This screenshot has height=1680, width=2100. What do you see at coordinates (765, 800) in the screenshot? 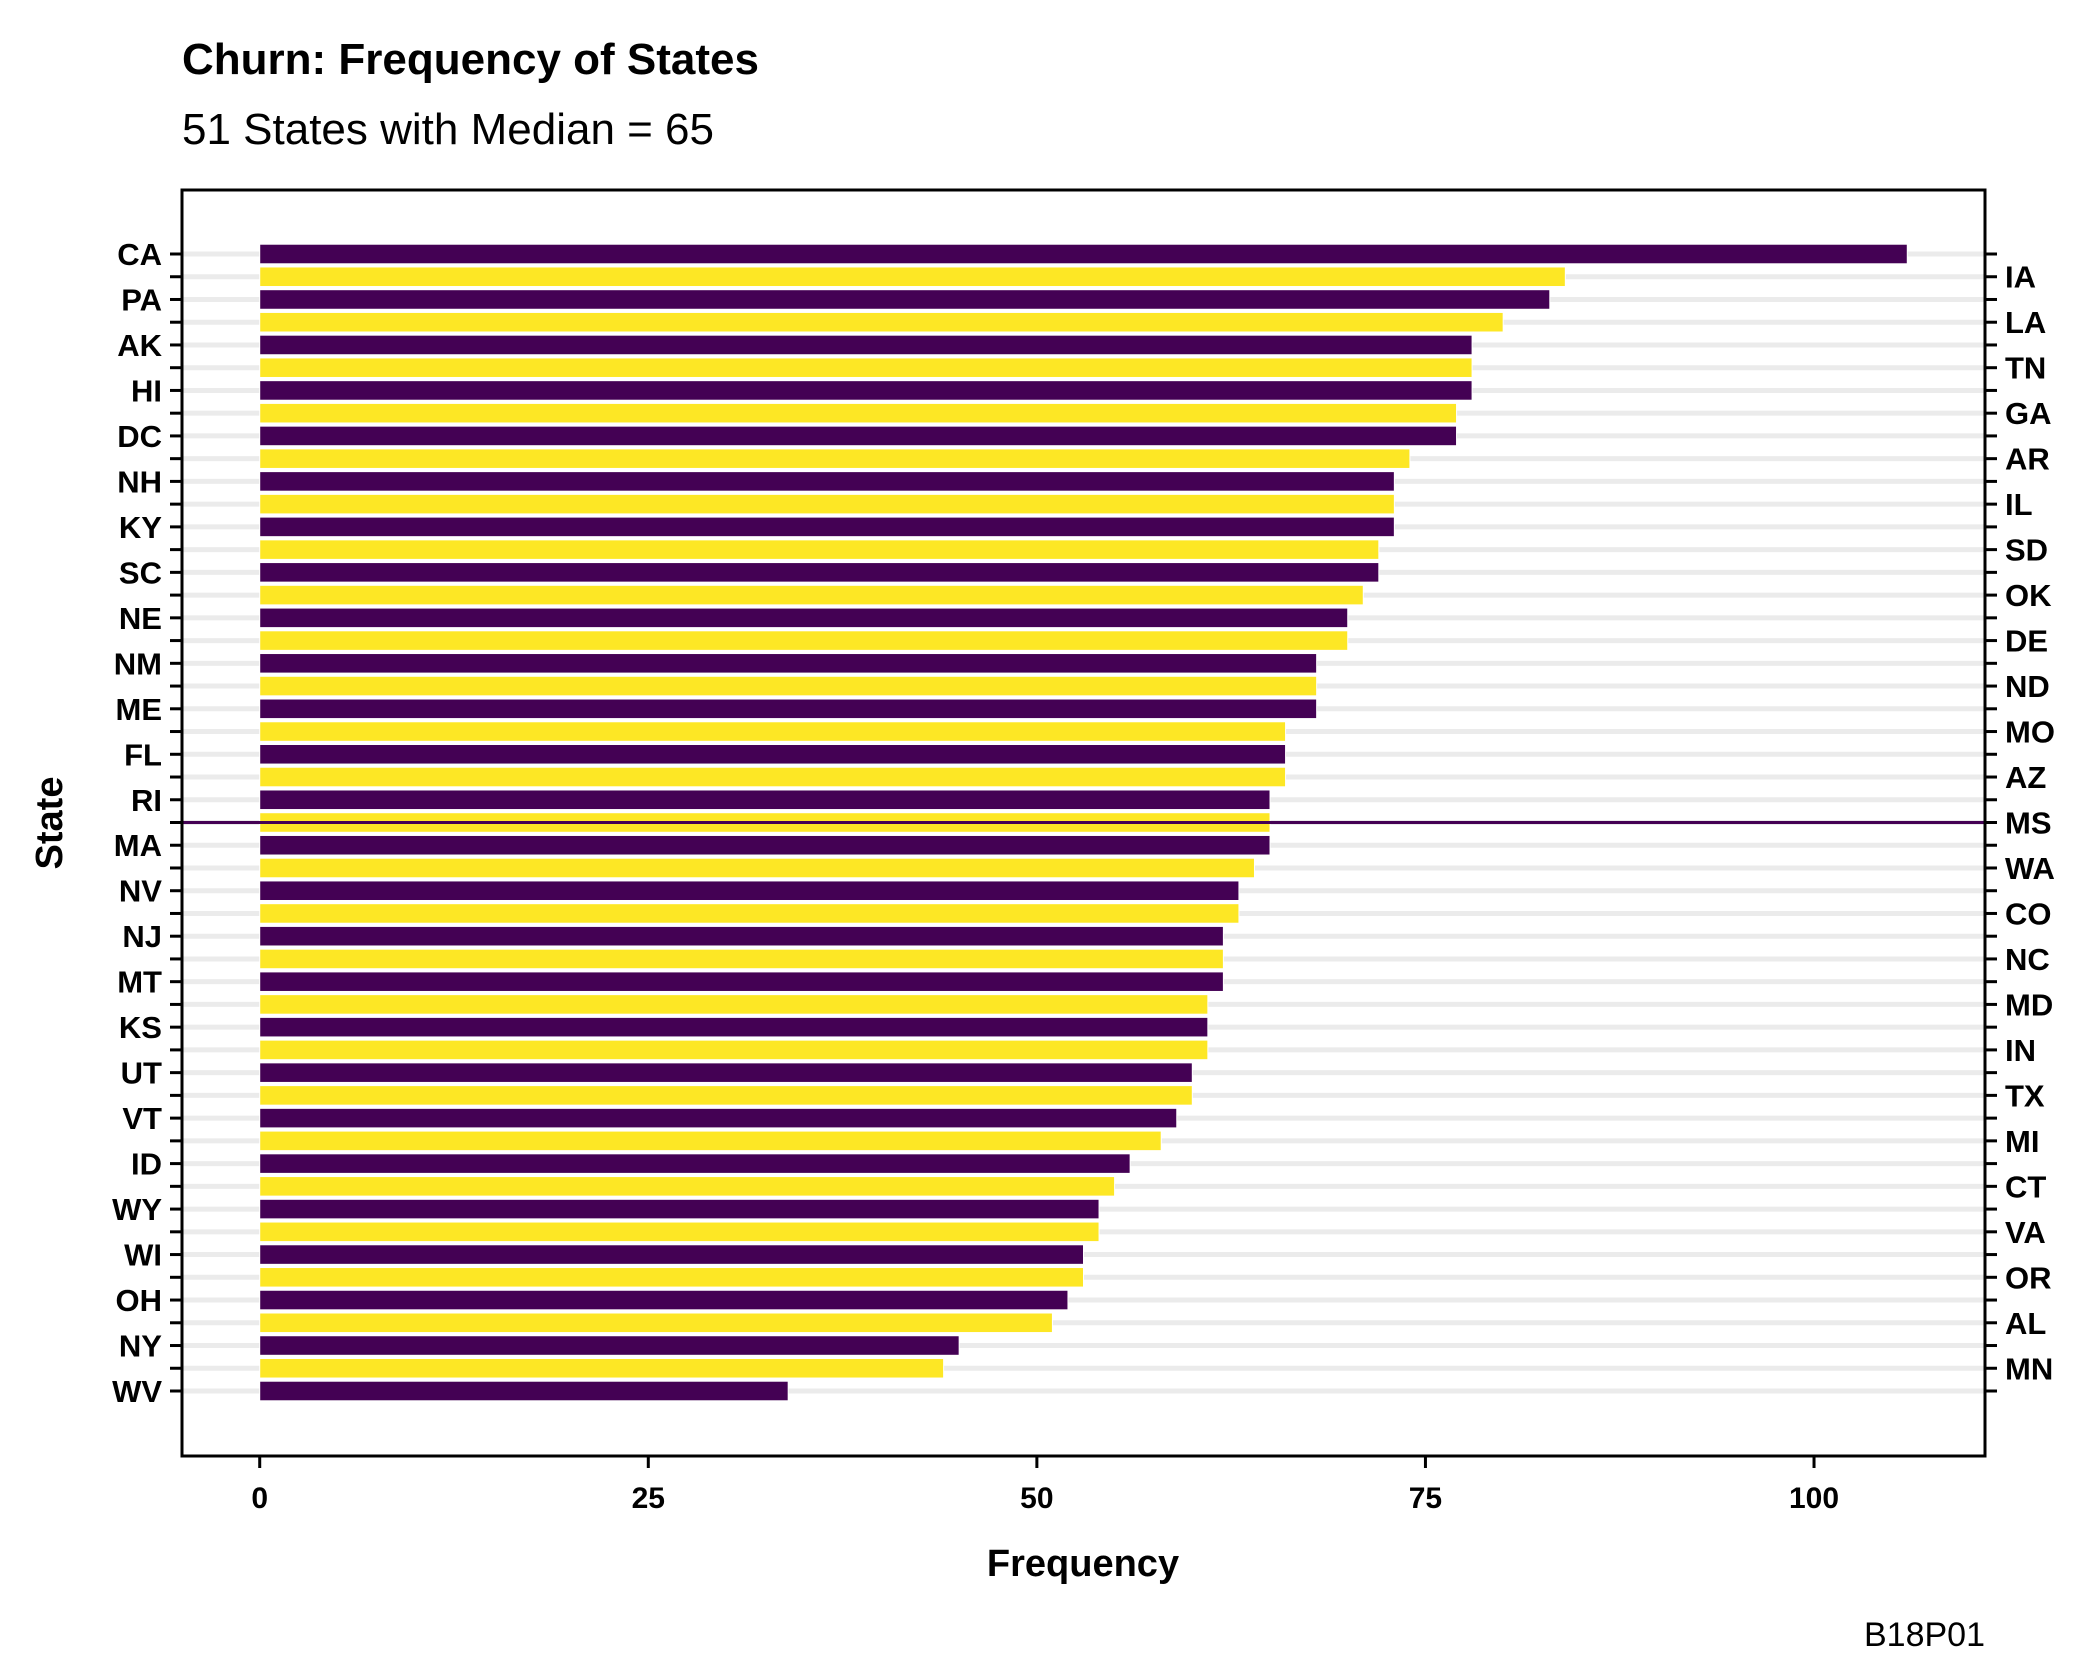
I see `bar-ri` at bounding box center [765, 800].